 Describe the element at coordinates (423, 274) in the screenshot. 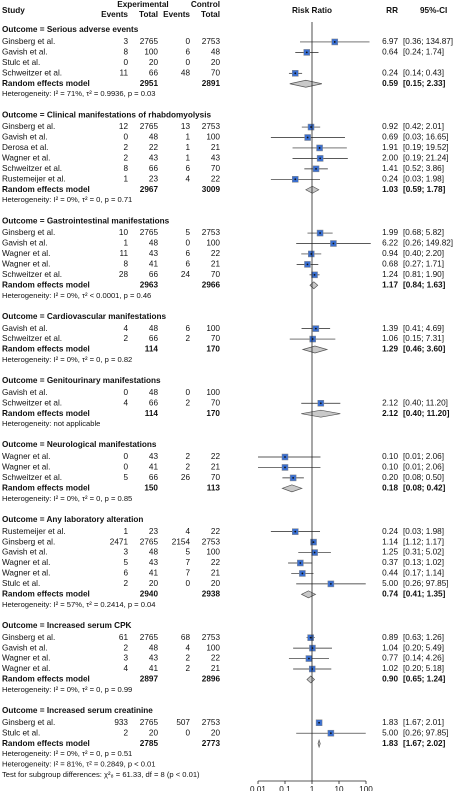

I see `ci-cell: [0.81; 1.90]` at that location.